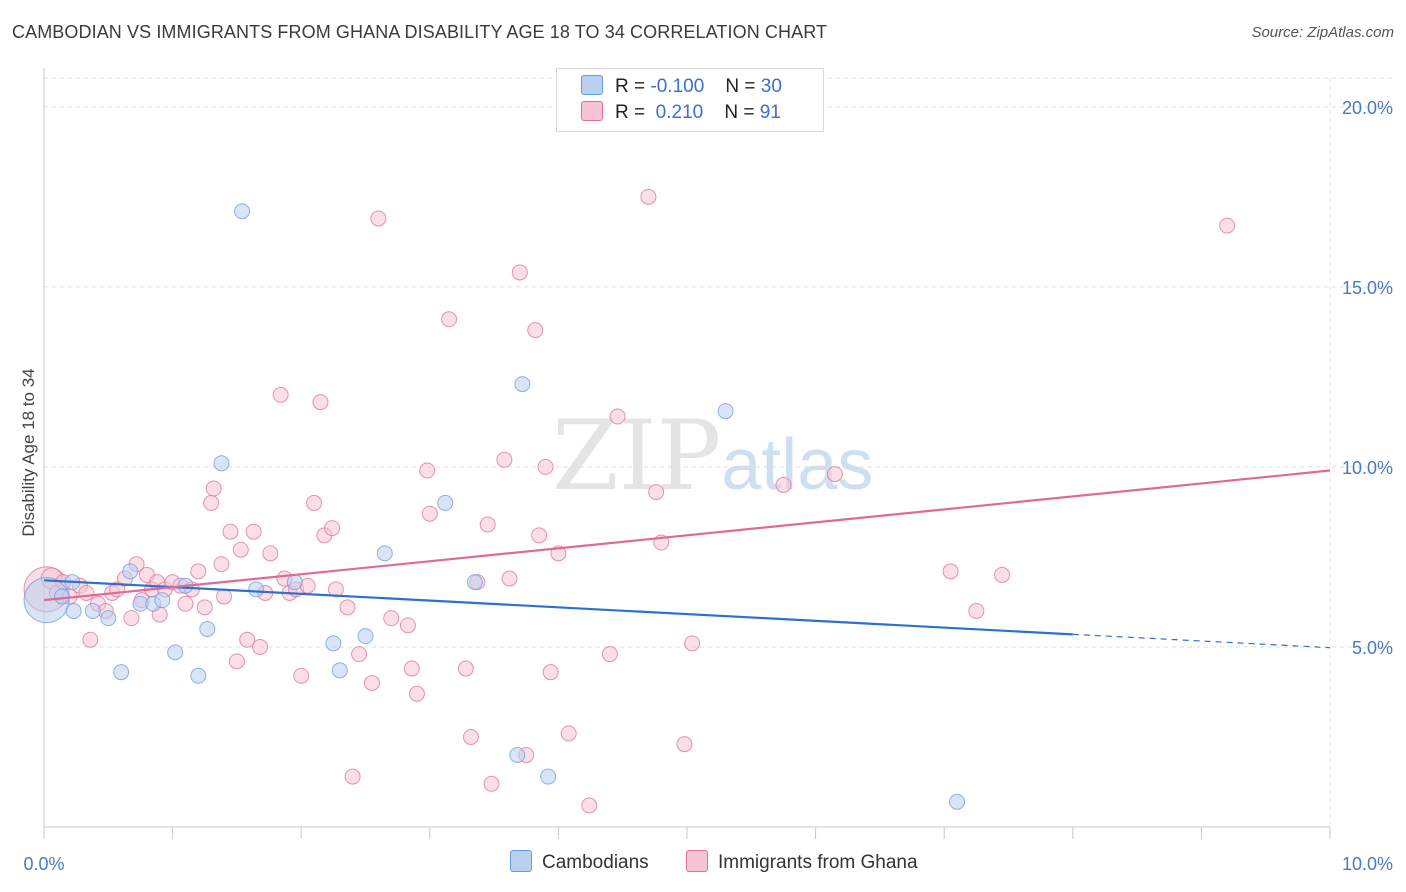 The image size is (1406, 892). Describe the element at coordinates (558, 607) in the screenshot. I see `cambodian-trend-line` at that location.